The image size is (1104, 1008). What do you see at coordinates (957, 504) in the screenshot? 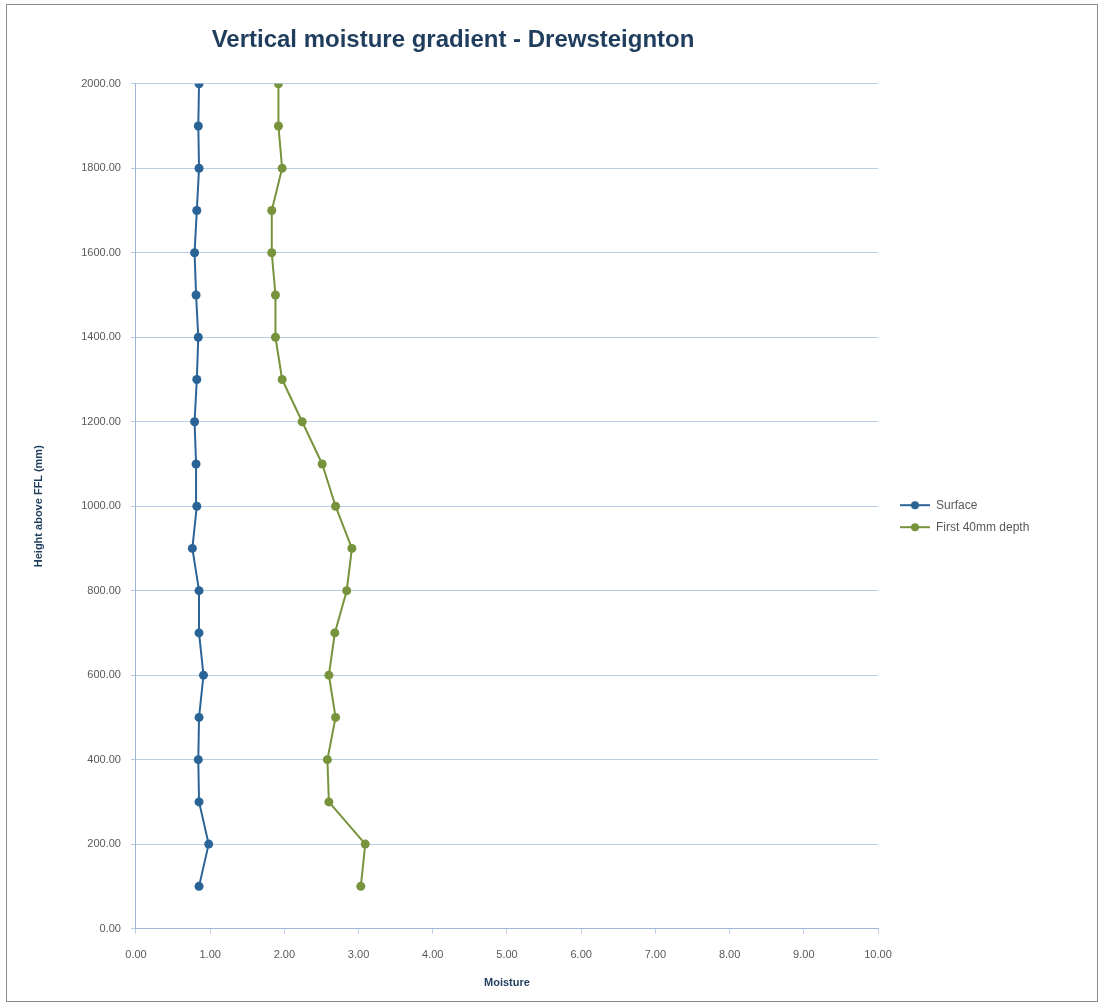
I see `legend-label: Surface` at bounding box center [957, 504].